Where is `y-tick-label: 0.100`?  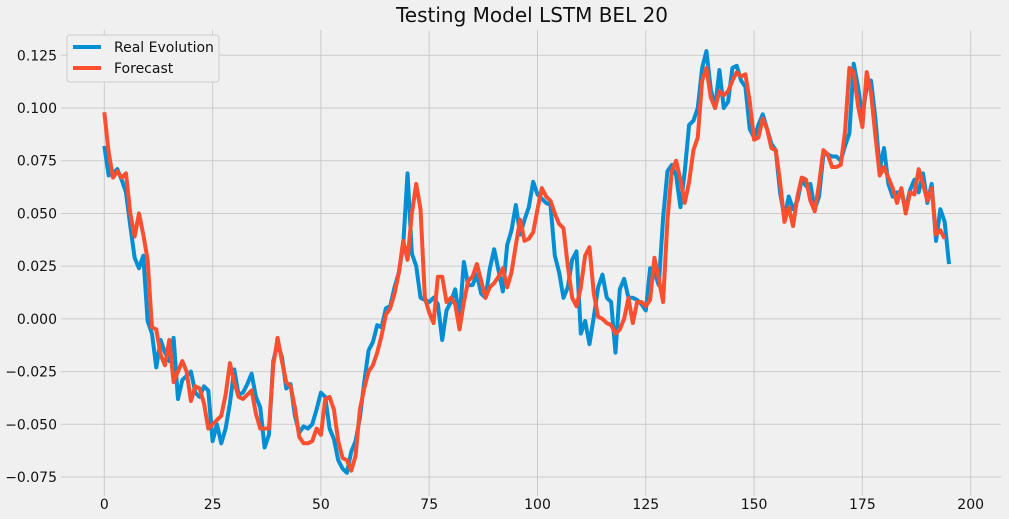 y-tick-label: 0.100 is located at coordinates (37, 109).